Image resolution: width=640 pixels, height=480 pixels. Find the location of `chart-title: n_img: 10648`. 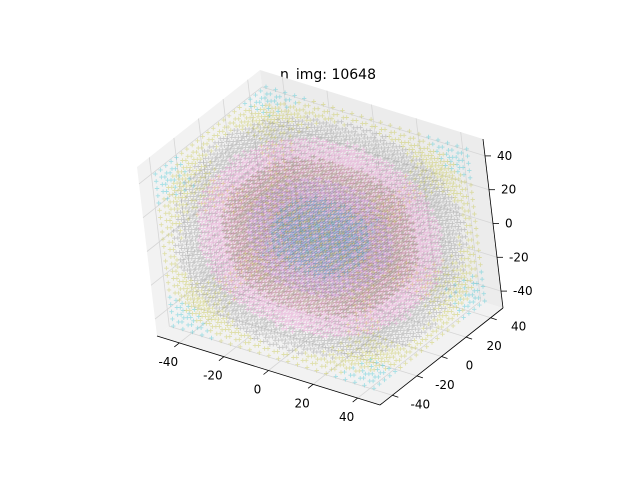

chart-title: n_img: 10648 is located at coordinates (328, 75).